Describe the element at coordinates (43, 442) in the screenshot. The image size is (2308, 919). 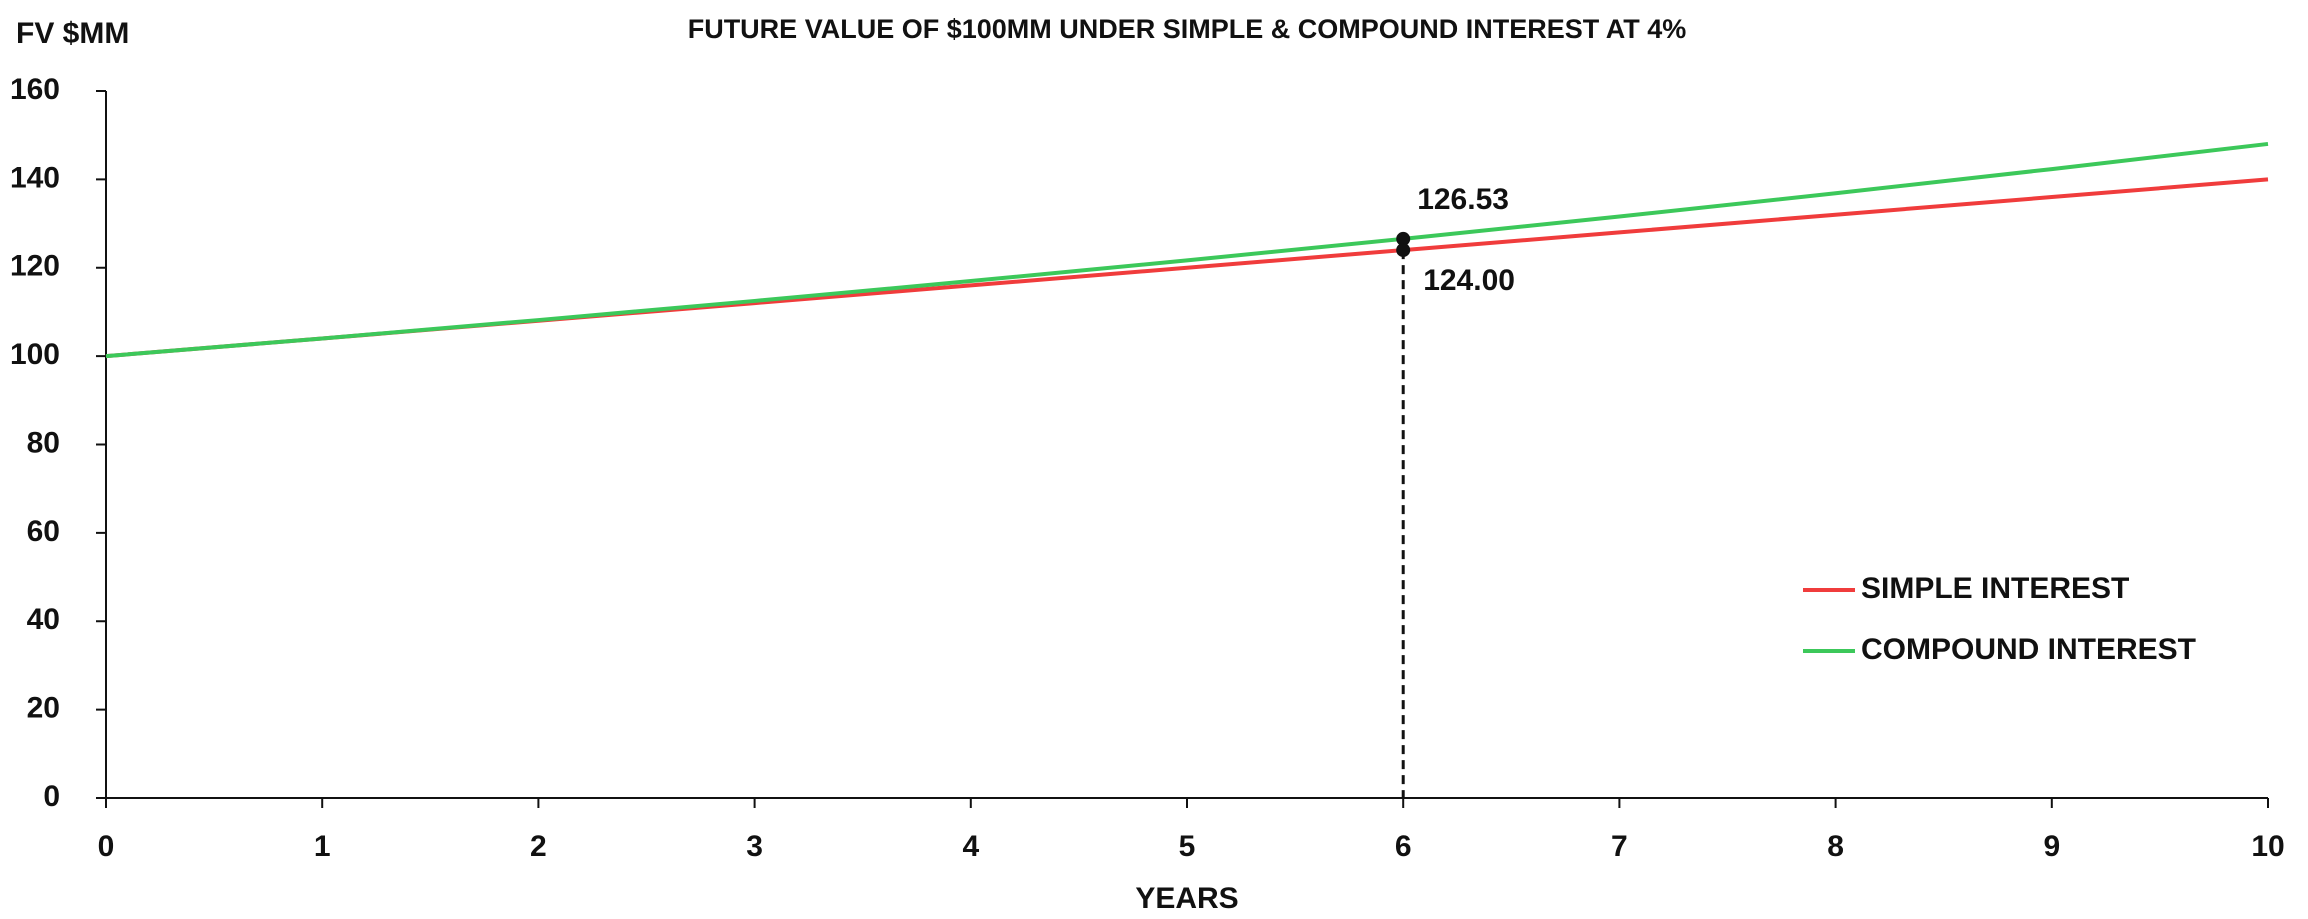
I see `y-tick-label: 80` at that location.